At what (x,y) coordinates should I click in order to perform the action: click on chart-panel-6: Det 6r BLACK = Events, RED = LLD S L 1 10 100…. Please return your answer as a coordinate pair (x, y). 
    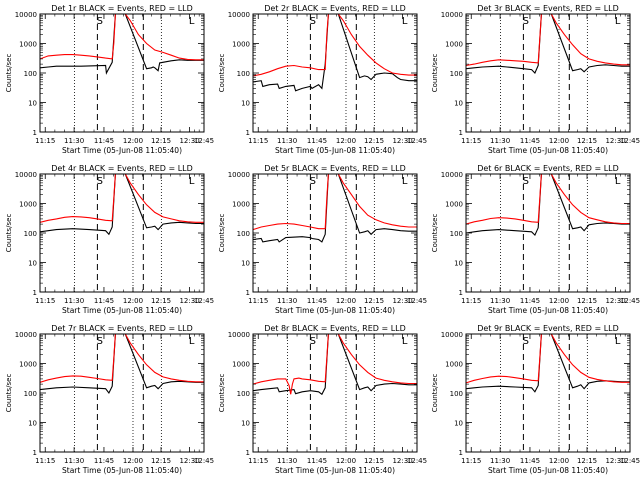
    Looking at the image, I should click on (535, 239).